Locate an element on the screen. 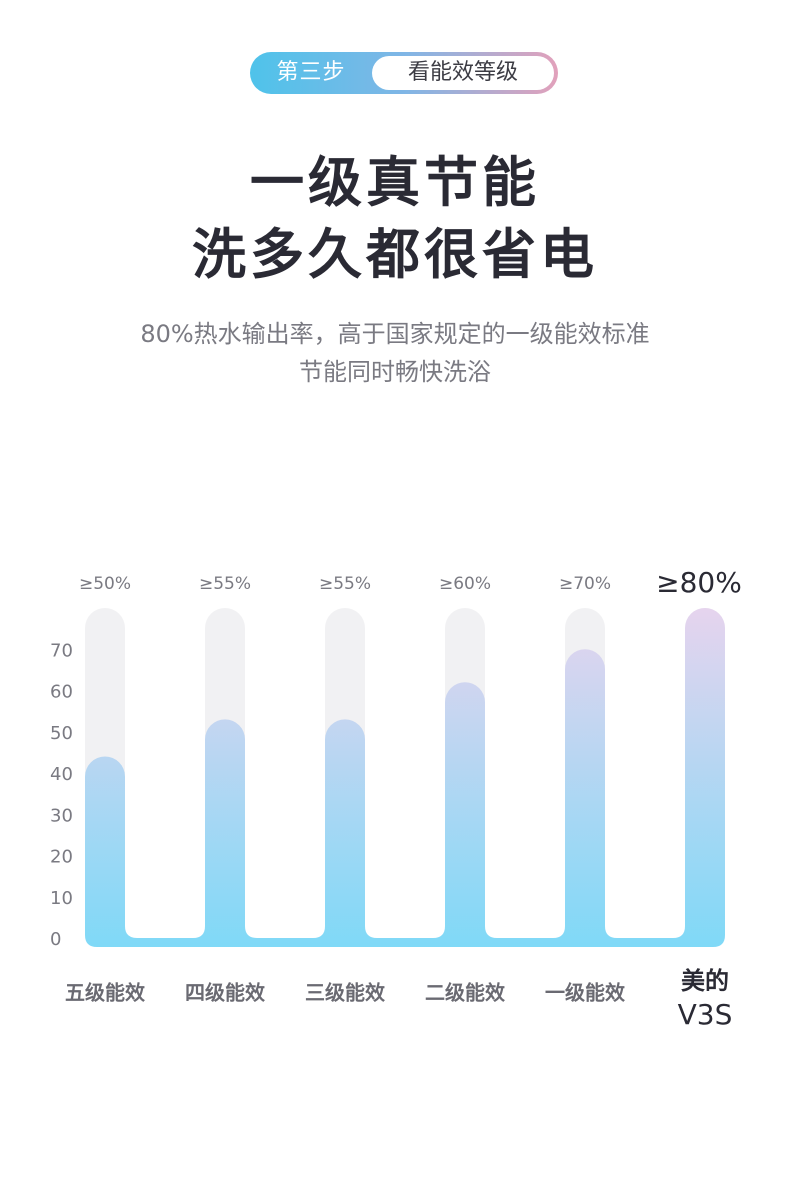 This screenshot has height=1183, width=790. y-tick-label: 10 is located at coordinates (61, 898).